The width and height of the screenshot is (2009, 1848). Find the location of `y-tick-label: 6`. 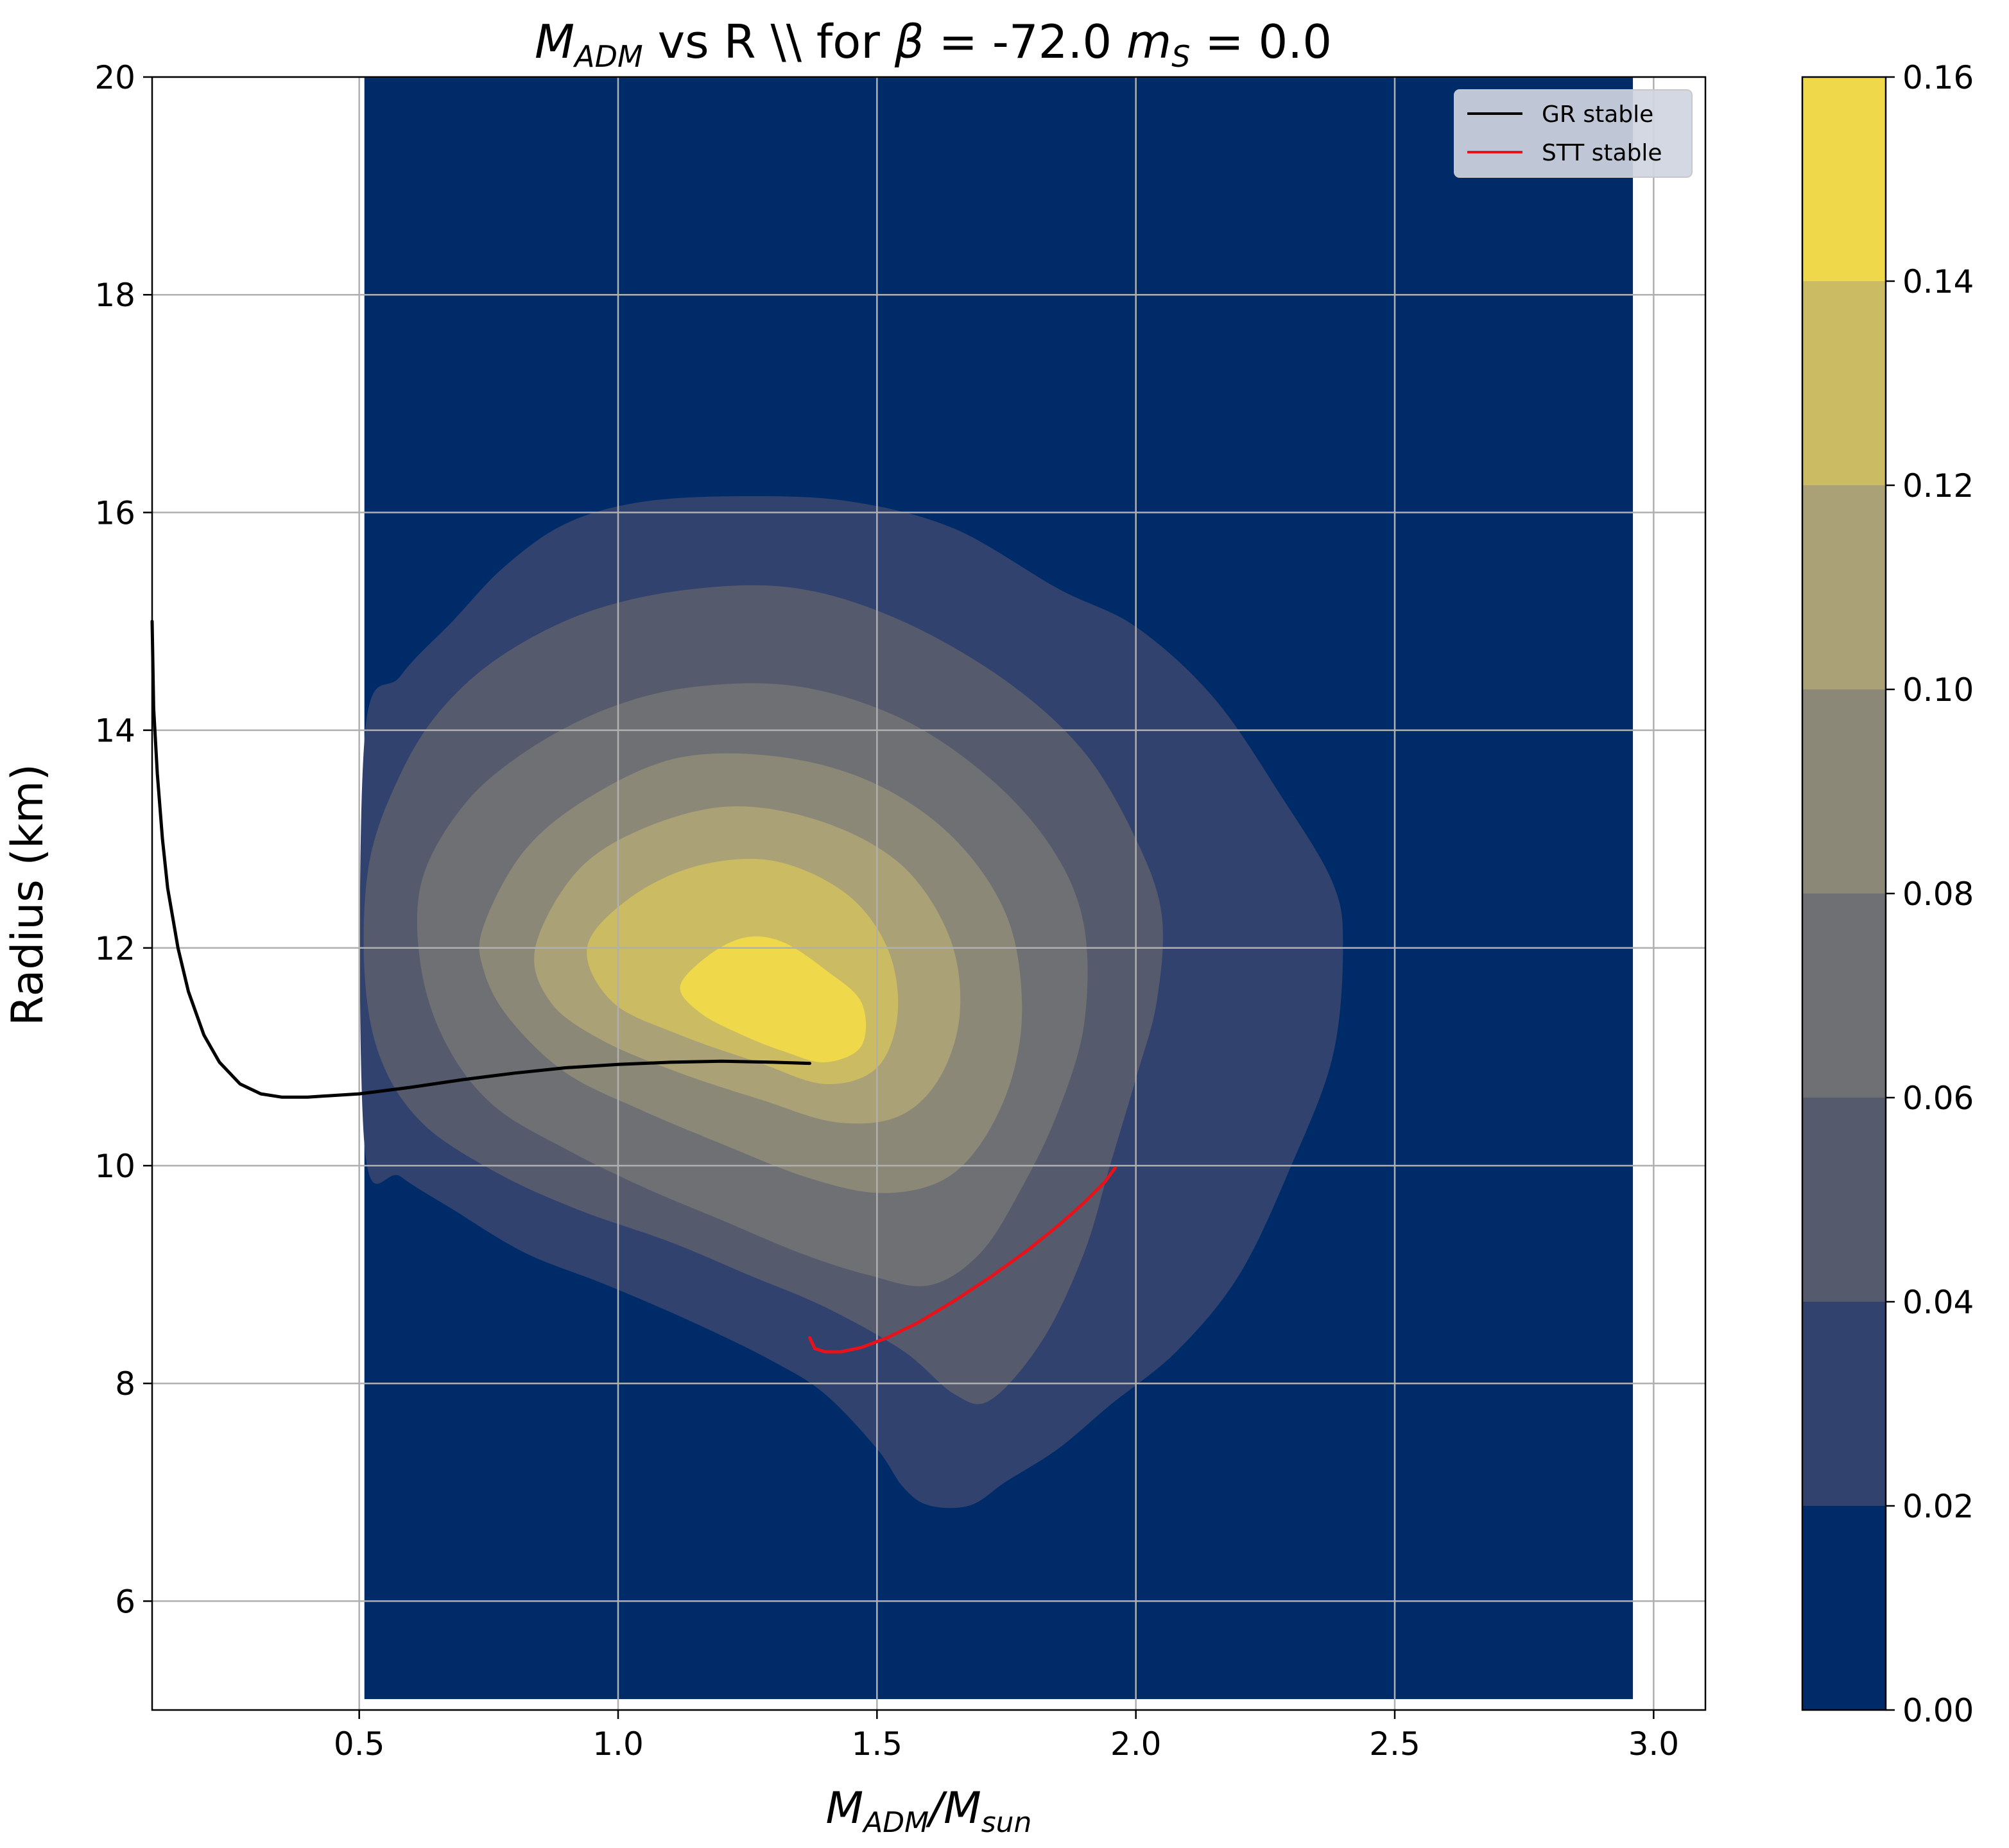

y-tick-label: 6 is located at coordinates (125, 1601).